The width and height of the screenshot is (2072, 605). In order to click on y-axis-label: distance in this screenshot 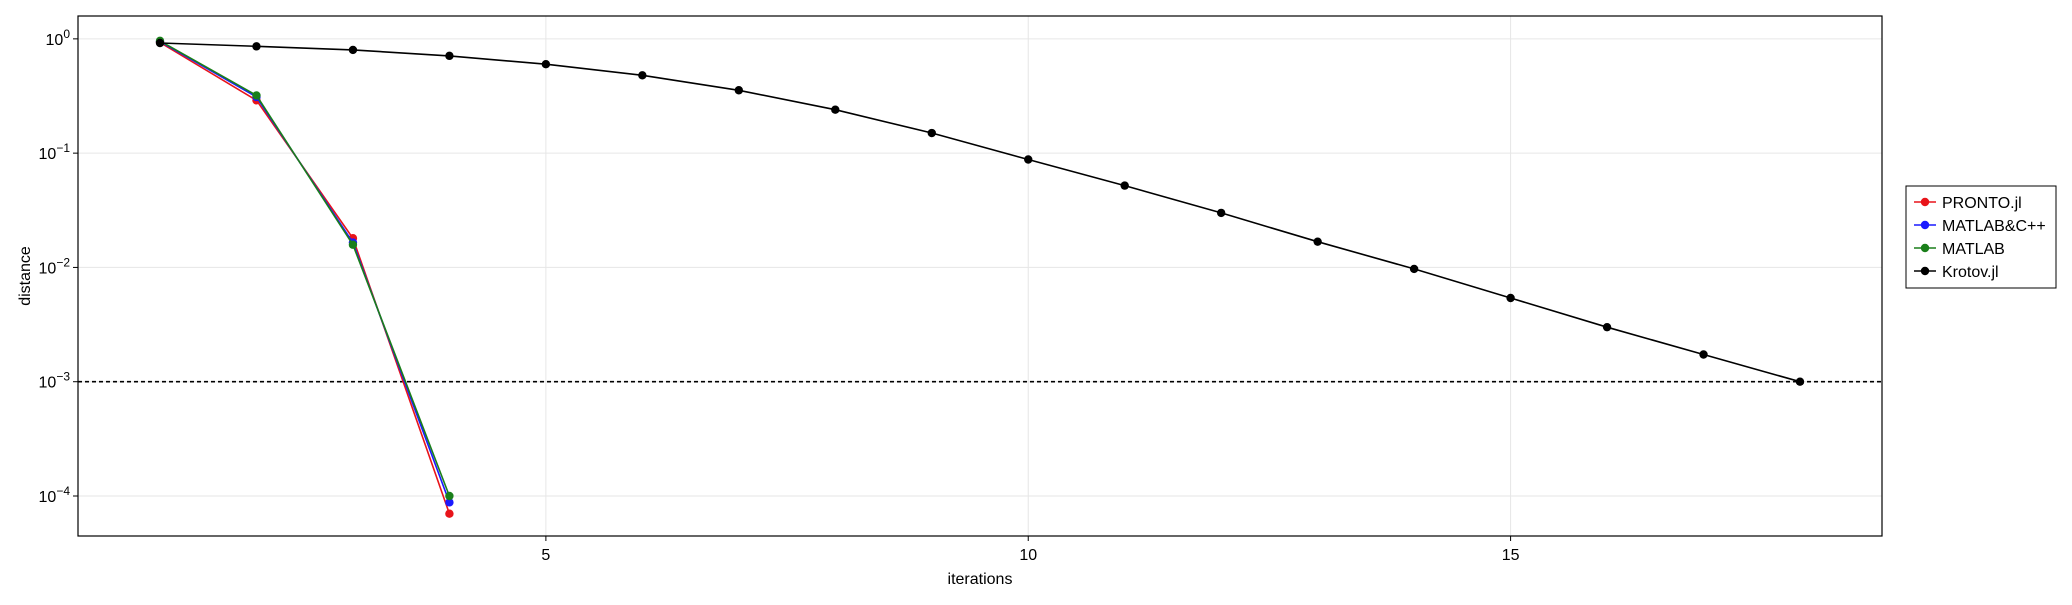, I will do `click(25, 276)`.